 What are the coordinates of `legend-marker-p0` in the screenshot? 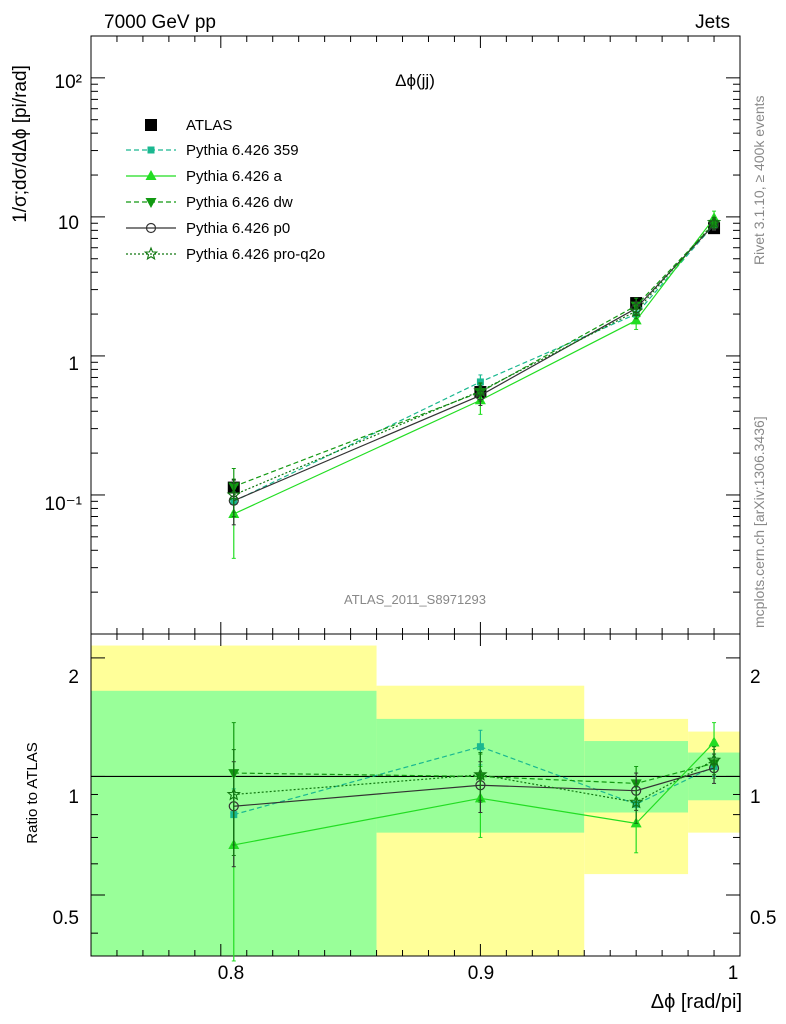 It's located at (151, 228).